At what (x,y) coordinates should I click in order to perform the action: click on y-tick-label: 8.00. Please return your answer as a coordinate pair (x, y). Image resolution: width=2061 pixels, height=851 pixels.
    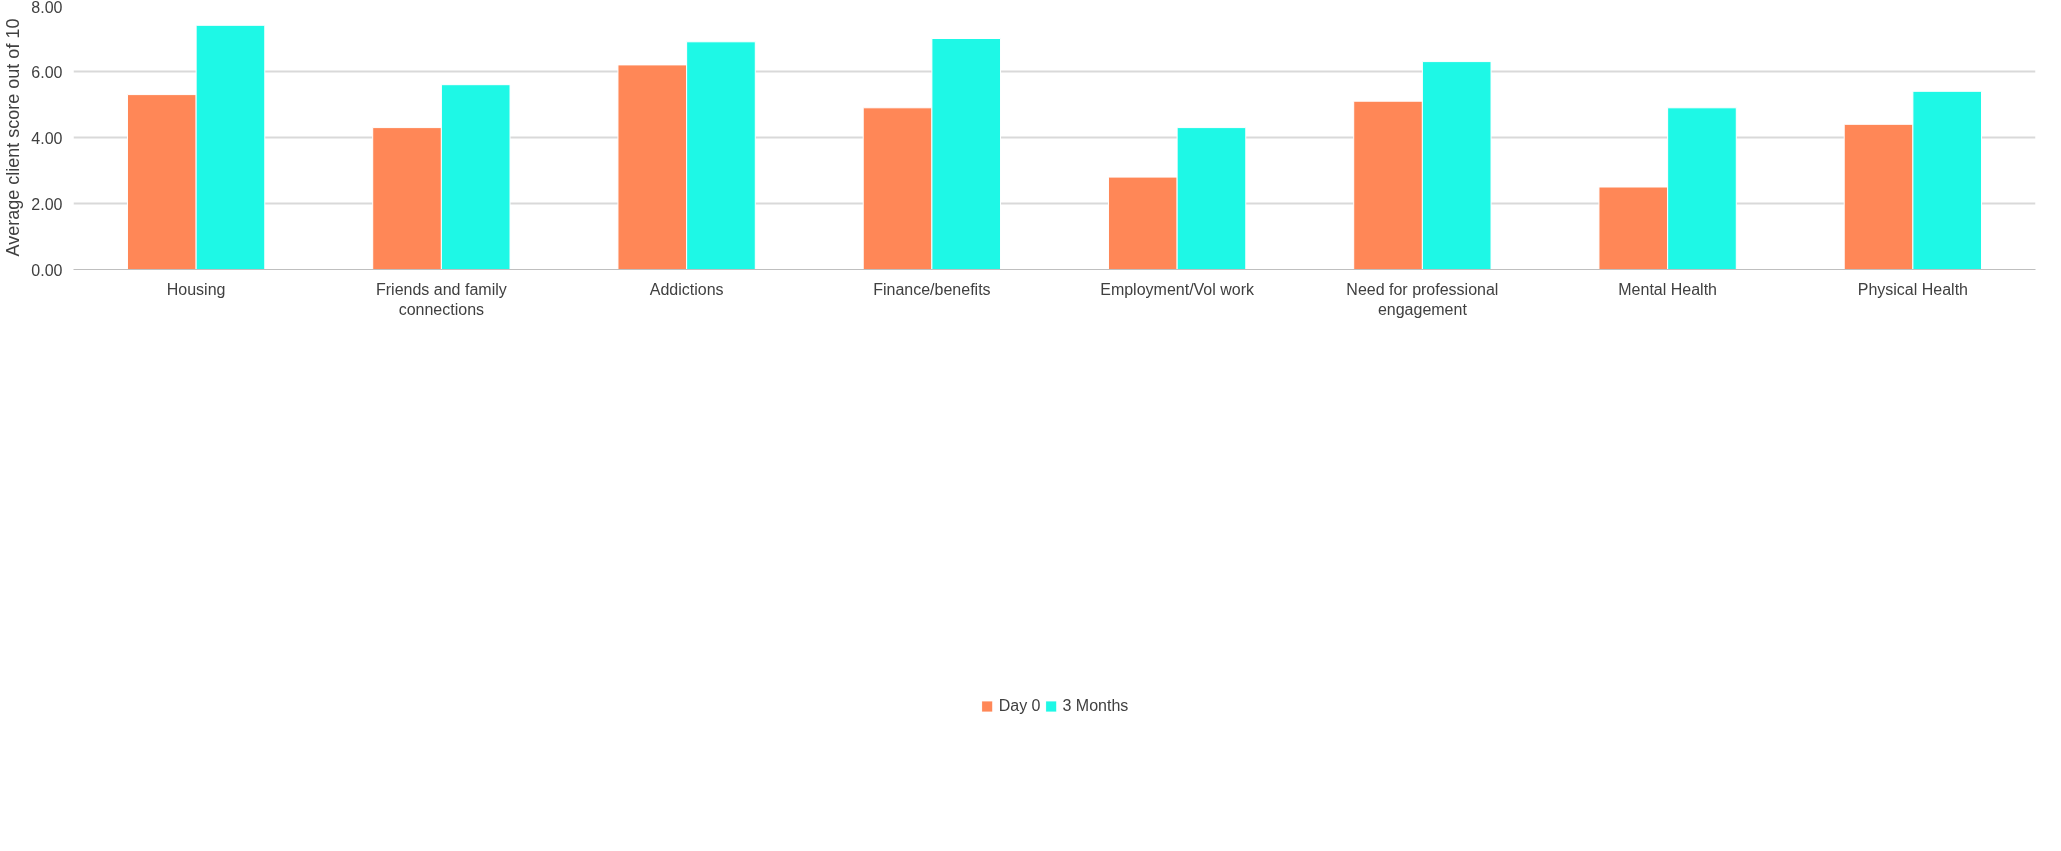
    Looking at the image, I should click on (47, 8).